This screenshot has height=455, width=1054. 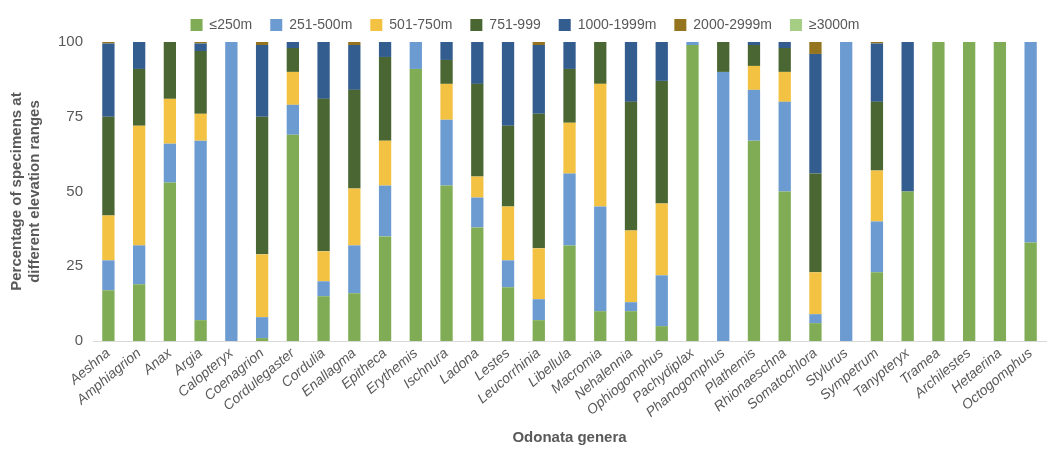 What do you see at coordinates (25, 191) in the screenshot?
I see `y-axis-title: Percentage of specimens at different elevation ranges` at bounding box center [25, 191].